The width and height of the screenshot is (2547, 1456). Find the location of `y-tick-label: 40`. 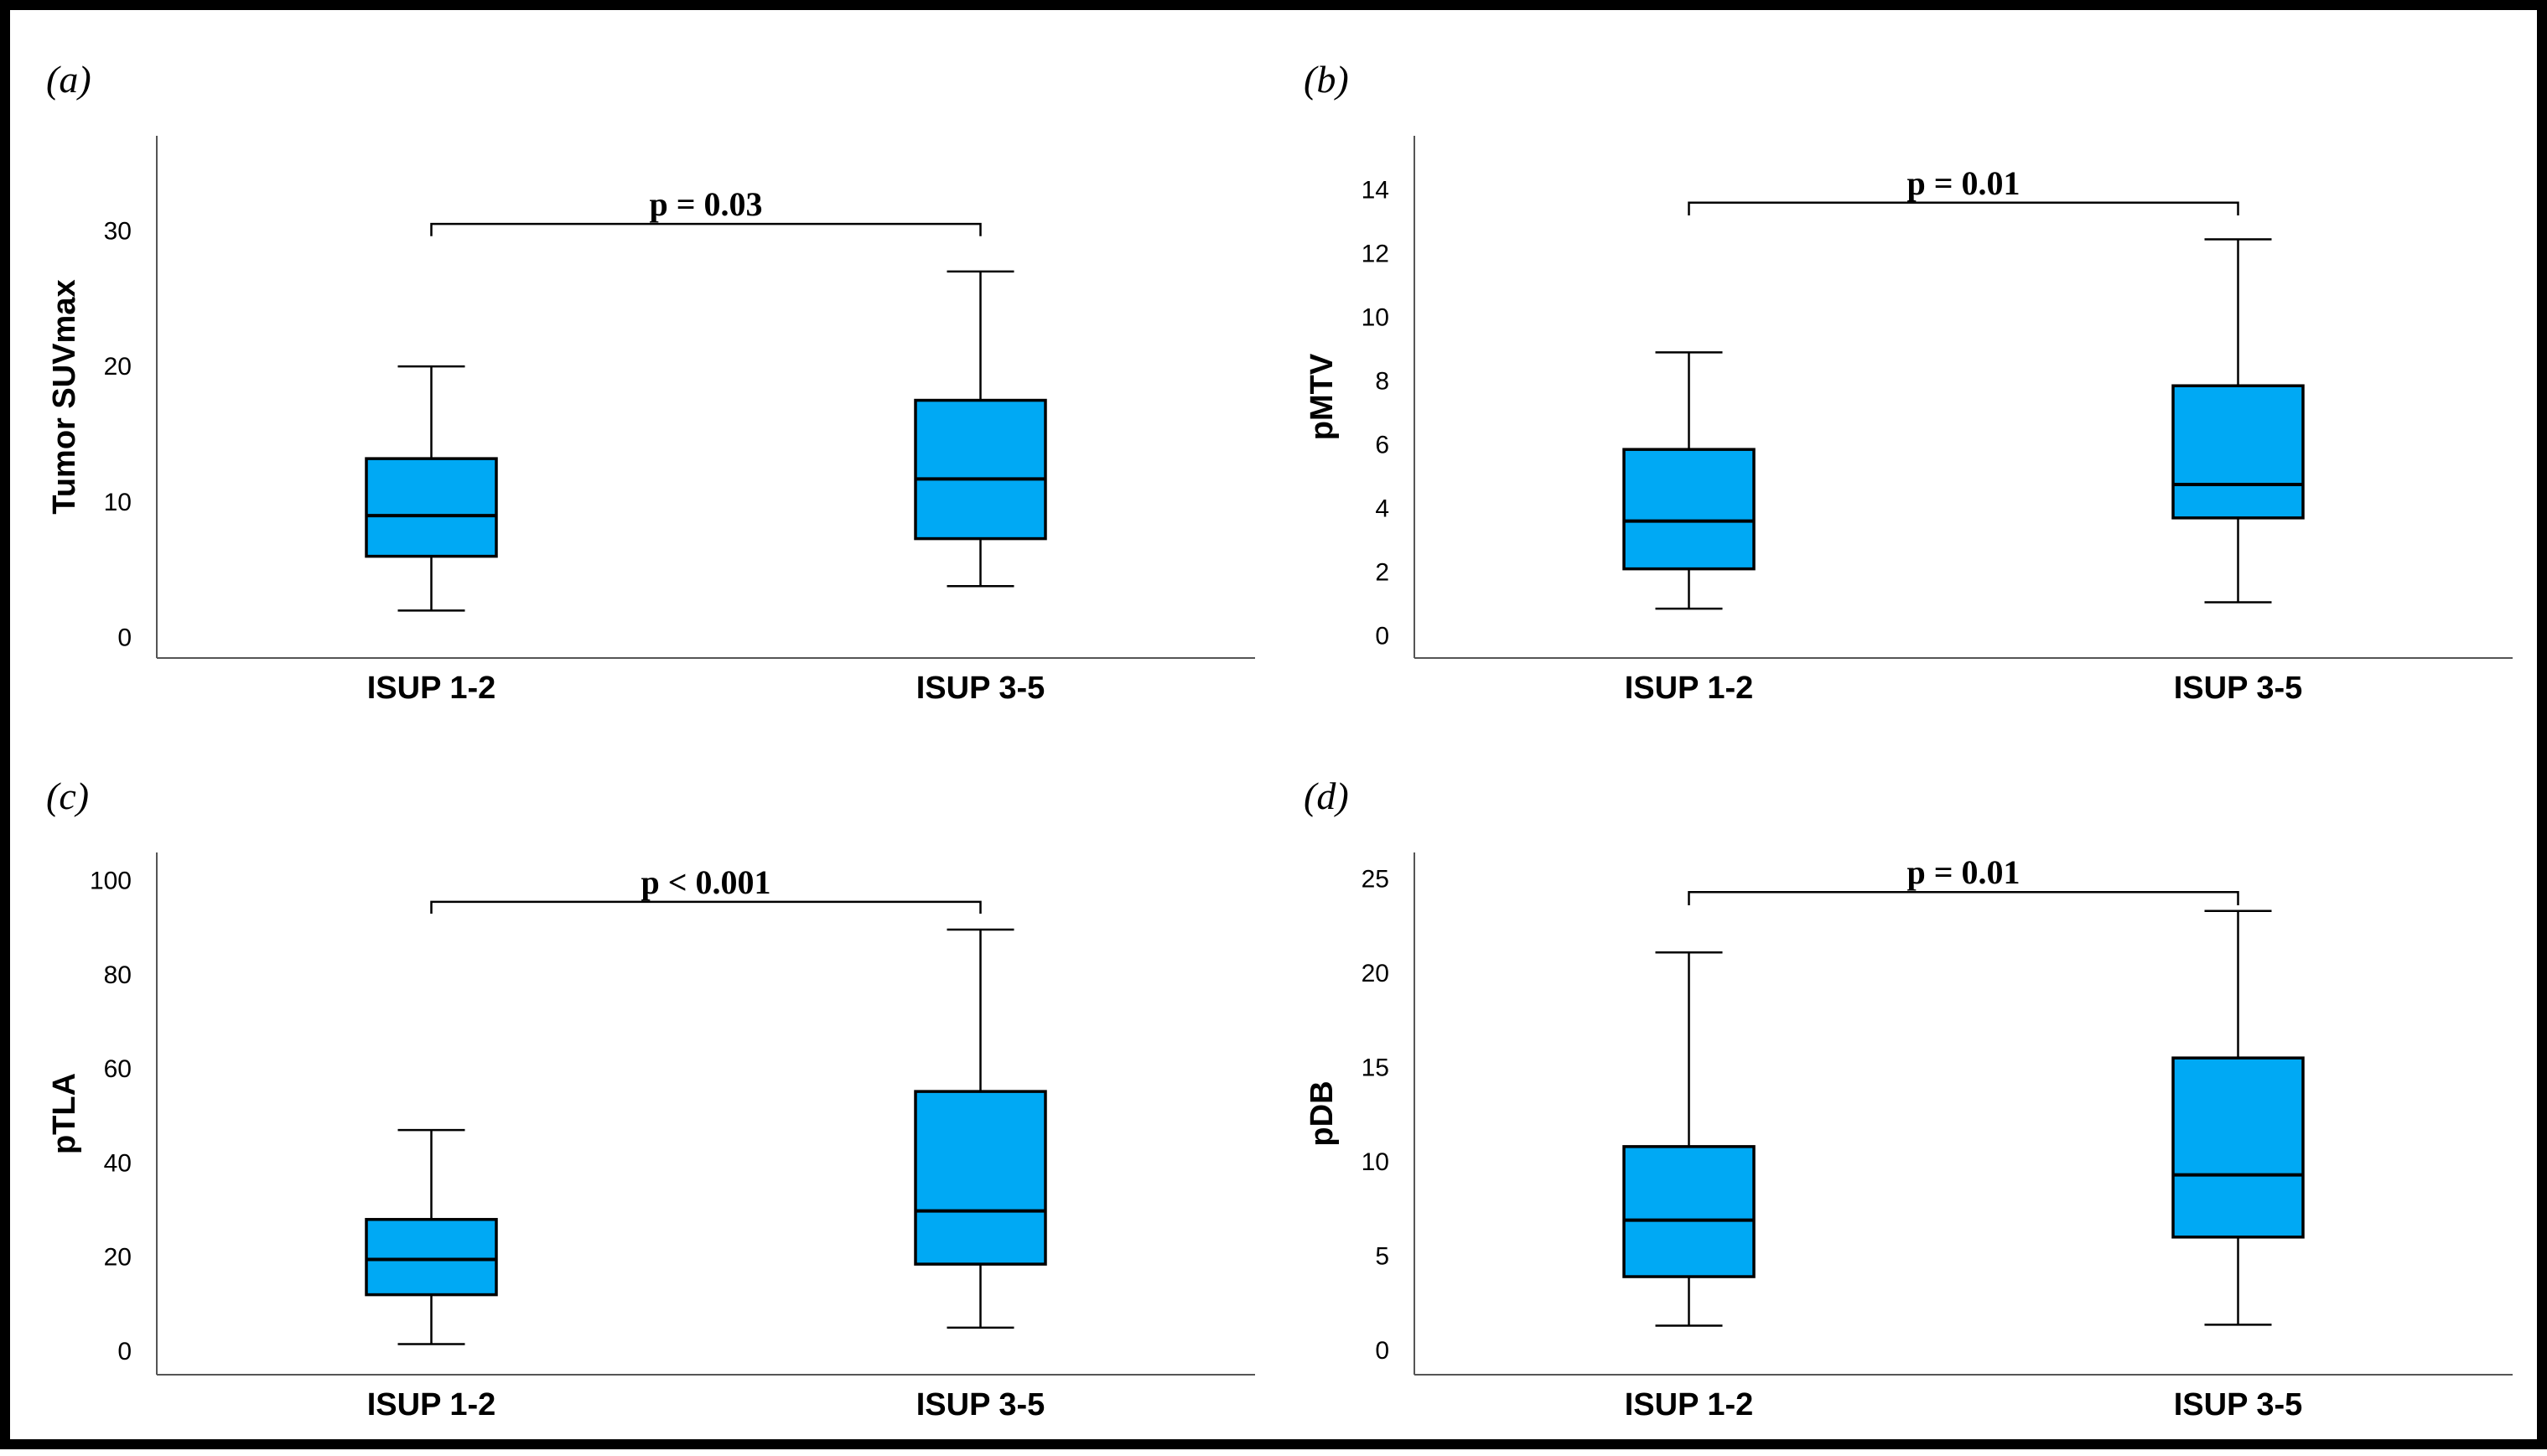

y-tick-label: 40 is located at coordinates (118, 1163).